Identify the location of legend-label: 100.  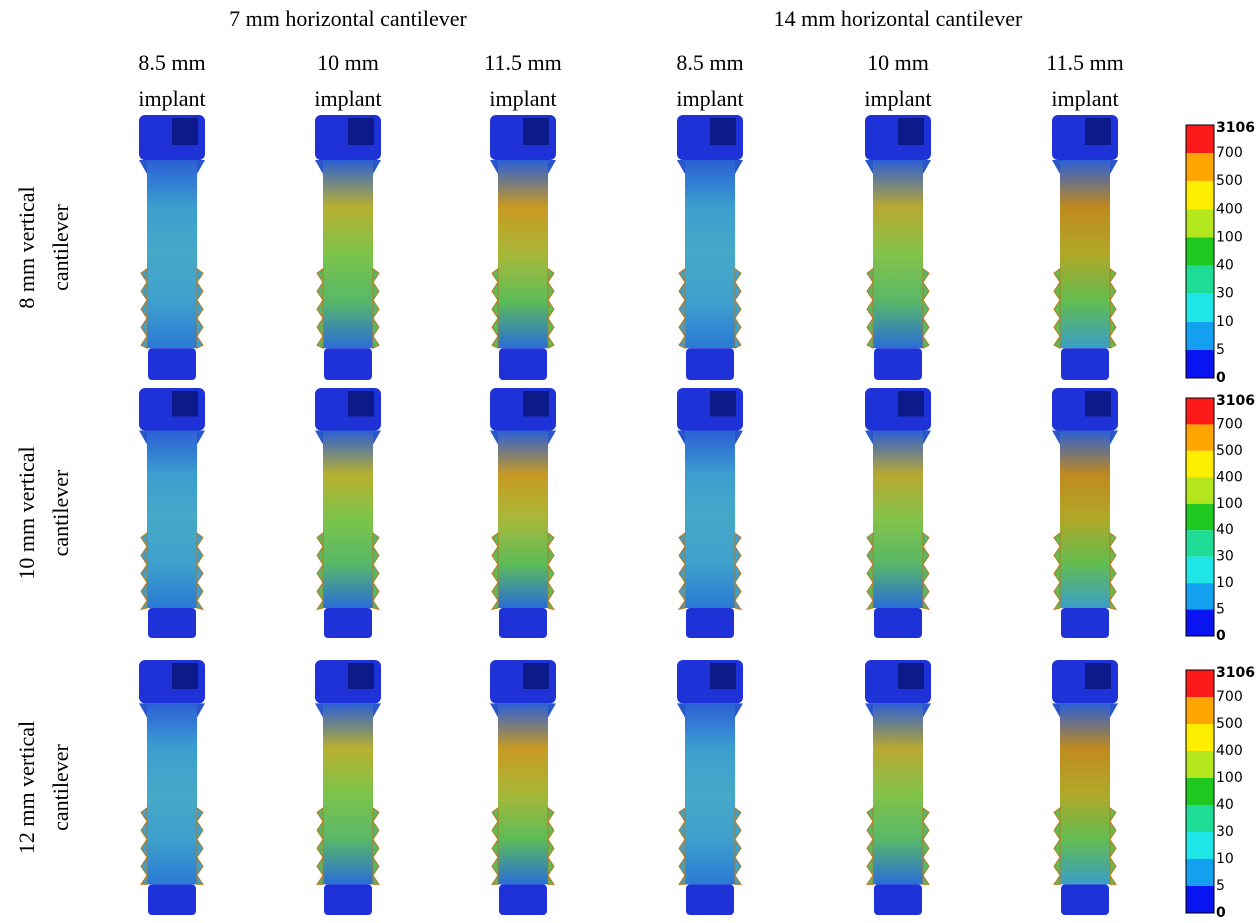
(1229, 237).